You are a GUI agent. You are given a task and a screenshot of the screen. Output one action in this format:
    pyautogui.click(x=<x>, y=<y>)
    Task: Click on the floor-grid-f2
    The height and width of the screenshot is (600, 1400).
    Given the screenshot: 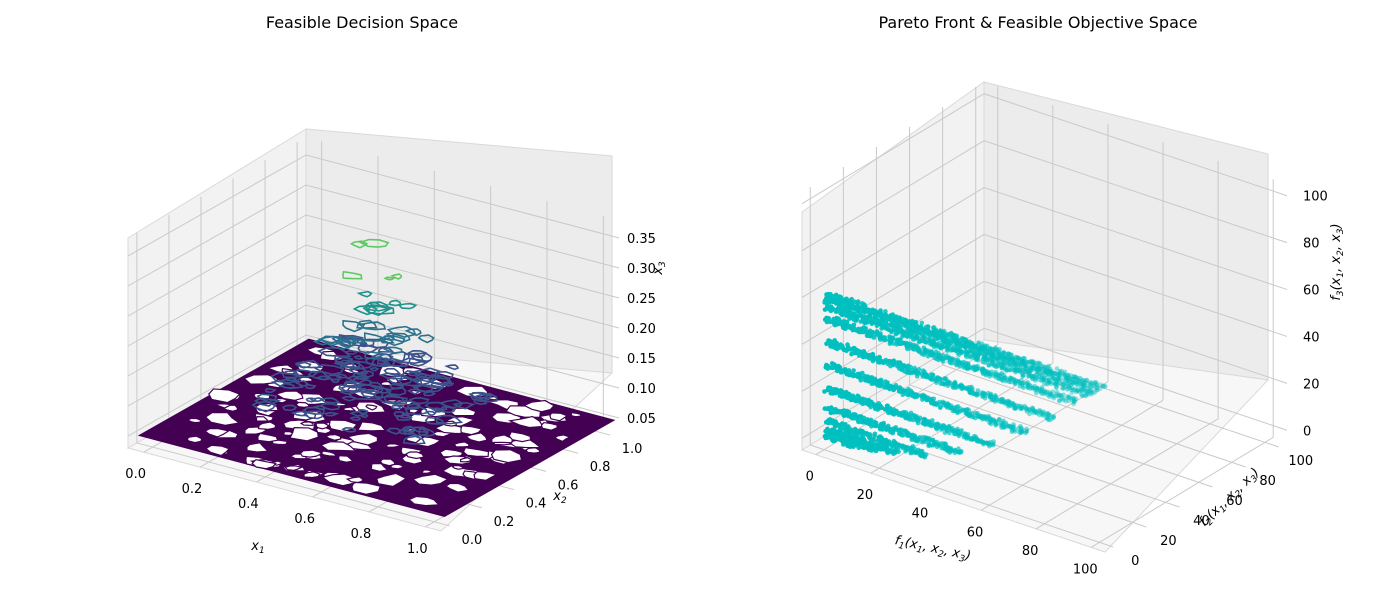 What is the action you would take?
    pyautogui.click(x=962, y=496)
    